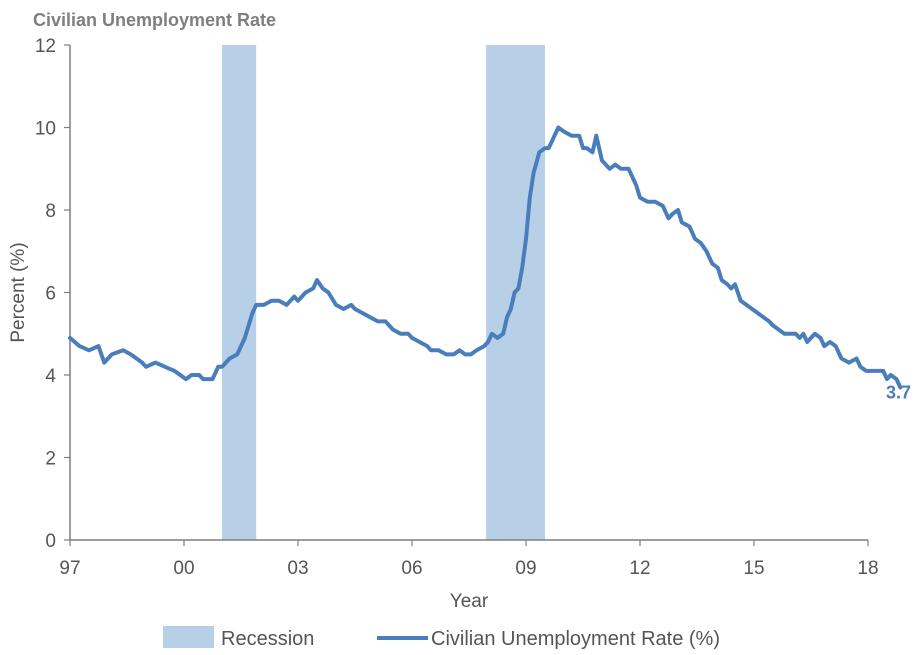 This screenshot has width=921, height=655. What do you see at coordinates (411, 568) in the screenshot?
I see `x-tick-label: 06` at bounding box center [411, 568].